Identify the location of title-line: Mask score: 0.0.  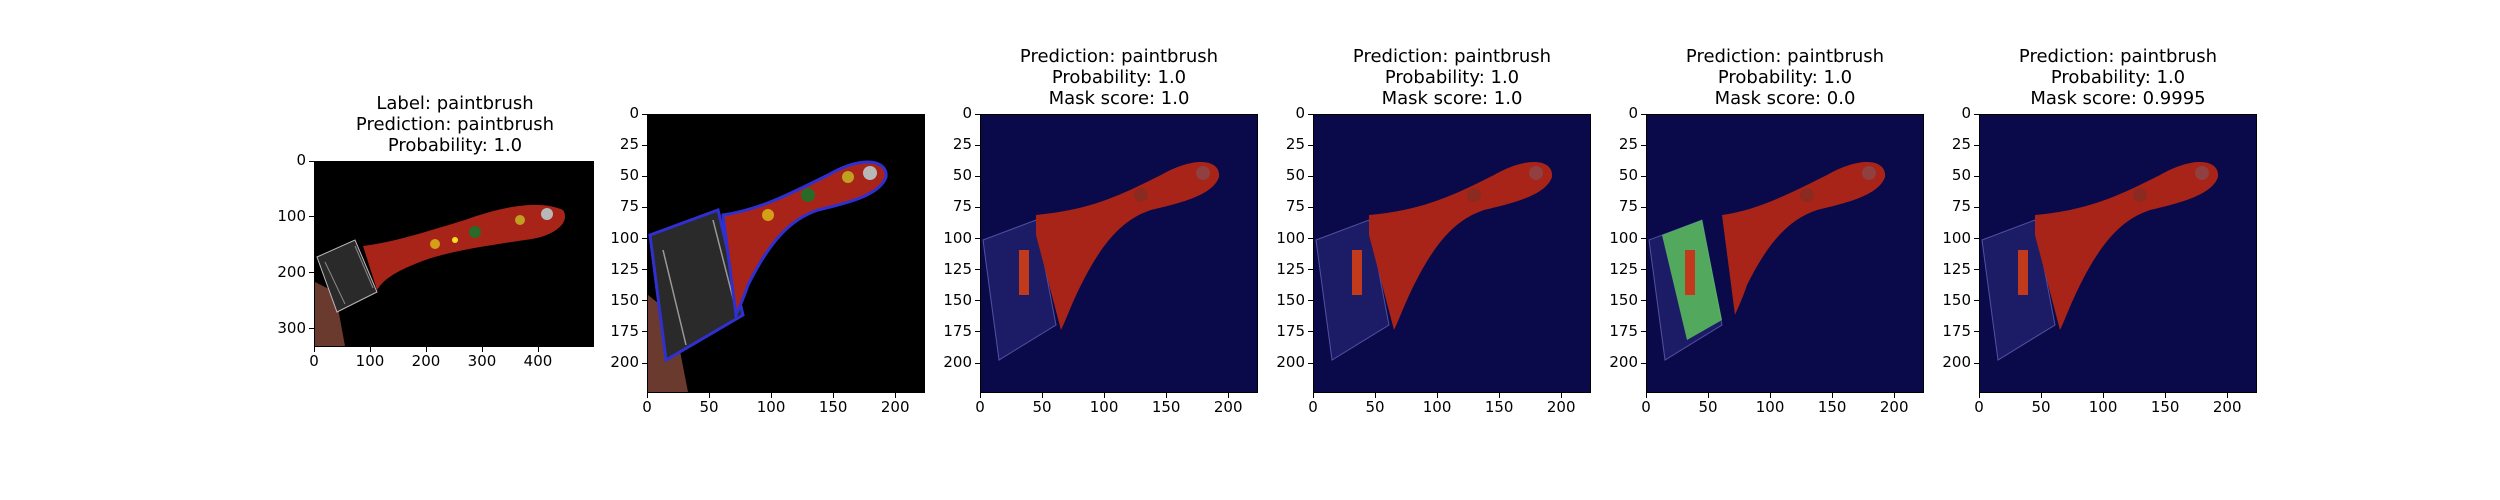
(1785, 98).